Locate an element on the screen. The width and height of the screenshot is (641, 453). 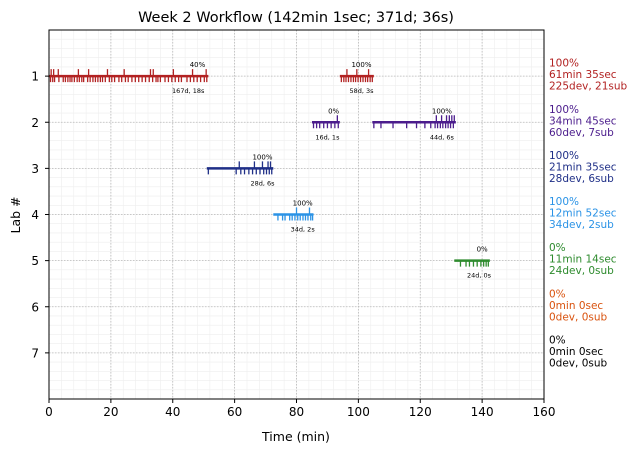
x-tick-label: 20 is located at coordinates (110, 412).